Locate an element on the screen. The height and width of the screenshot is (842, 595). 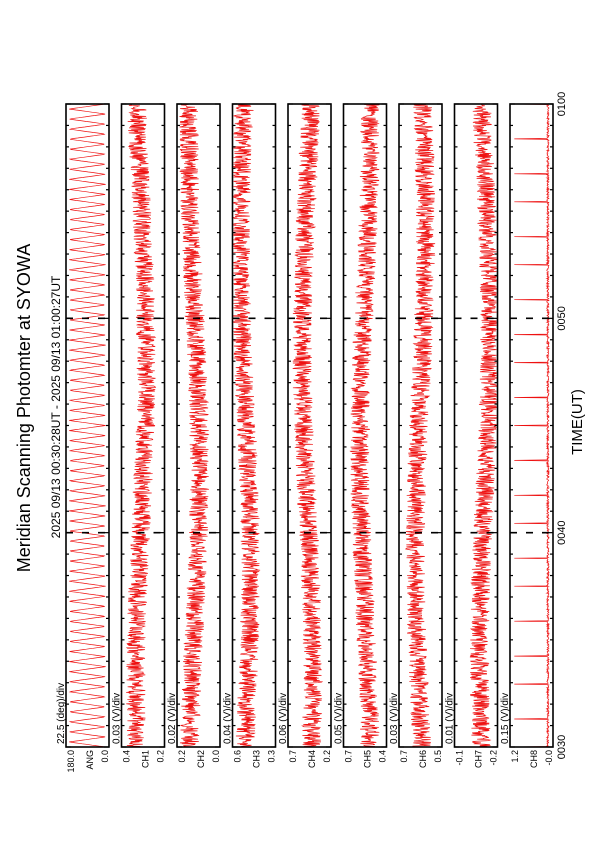
series-trace-ang is located at coordinates (87, 425).